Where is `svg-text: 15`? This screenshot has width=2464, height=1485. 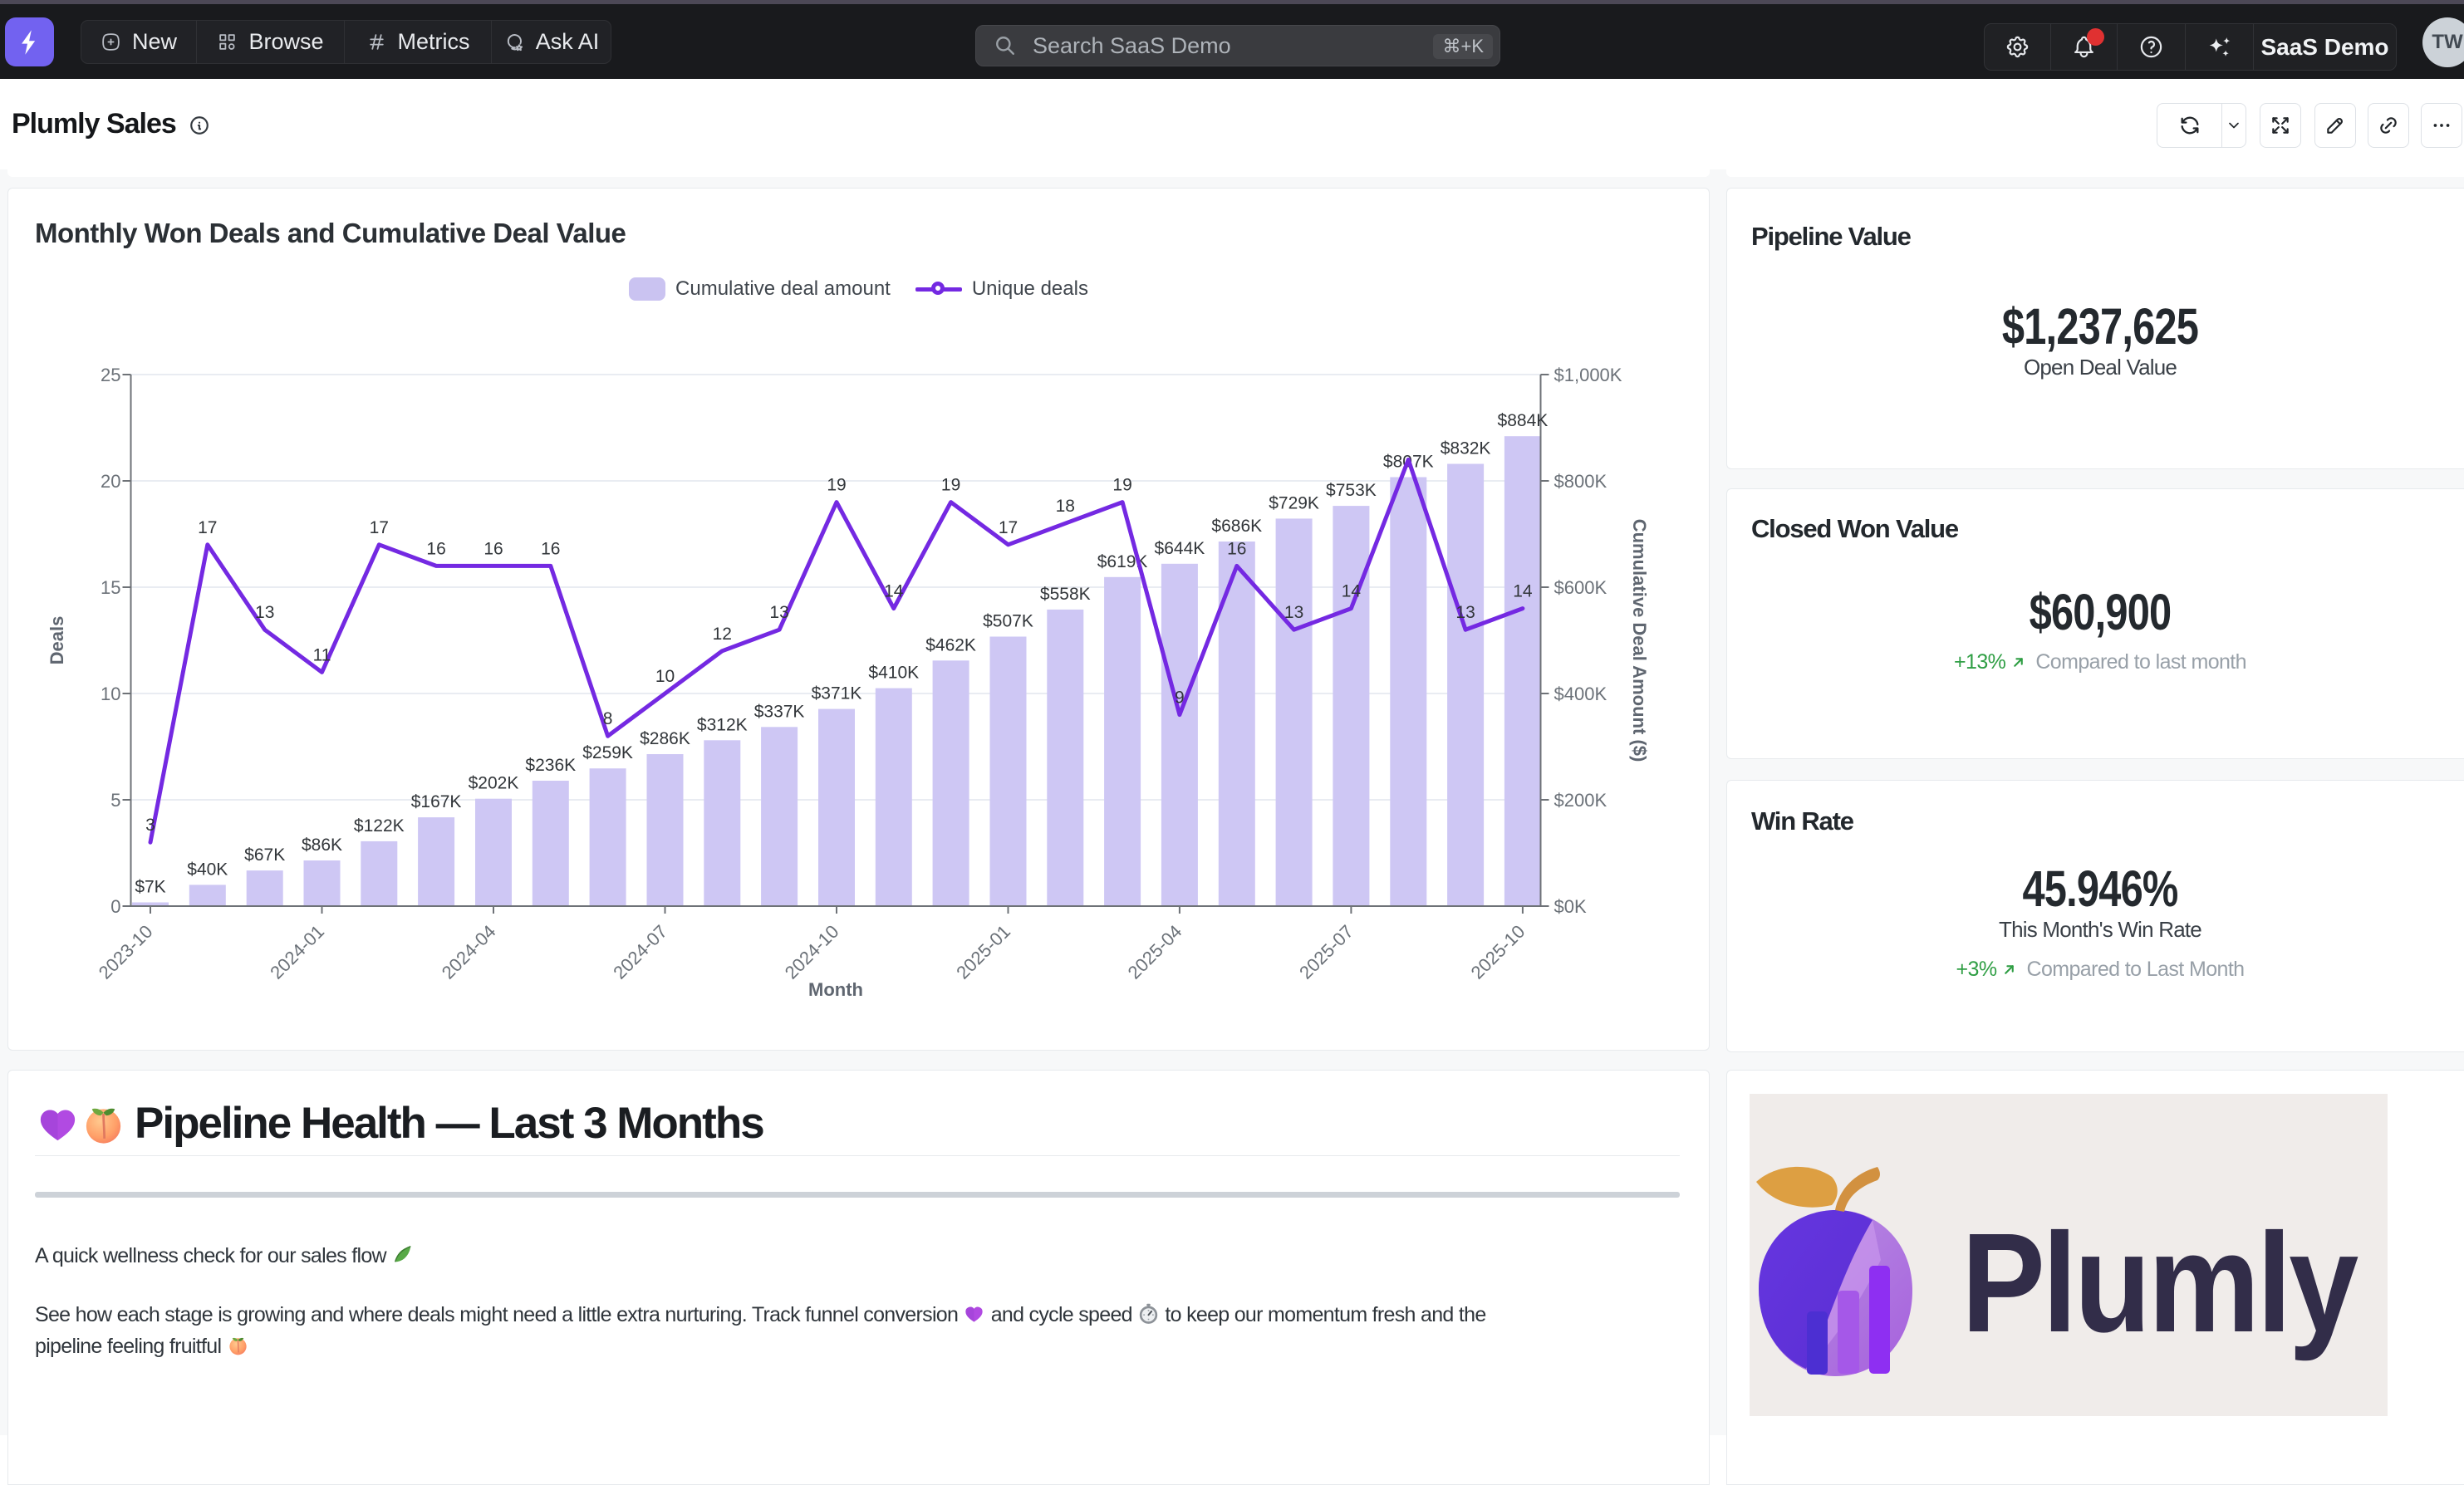 svg-text: 15 is located at coordinates (110, 587).